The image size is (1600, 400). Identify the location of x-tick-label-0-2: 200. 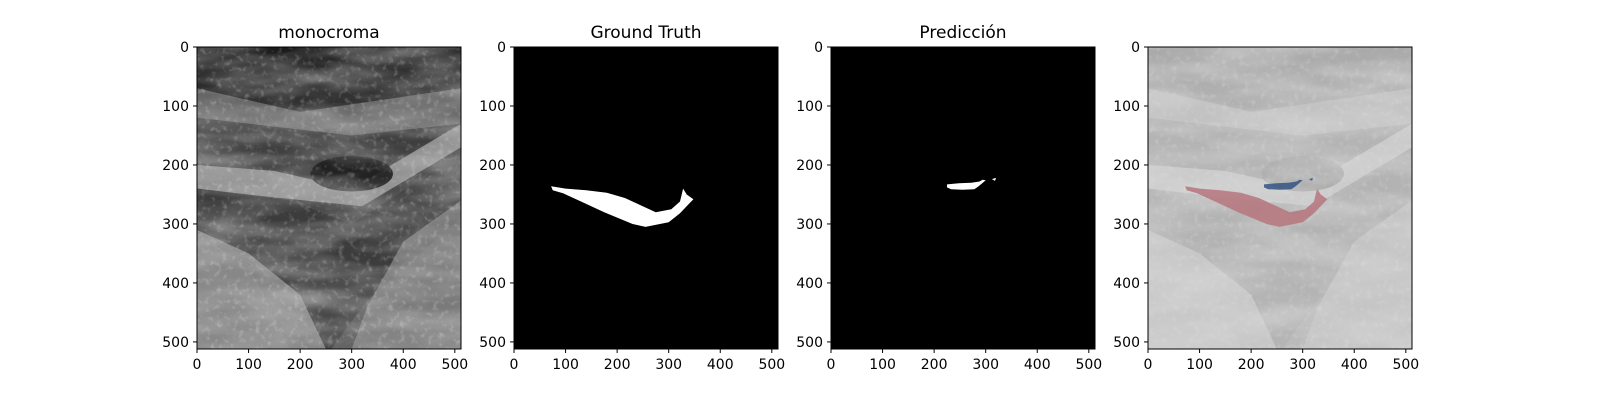
(300, 365).